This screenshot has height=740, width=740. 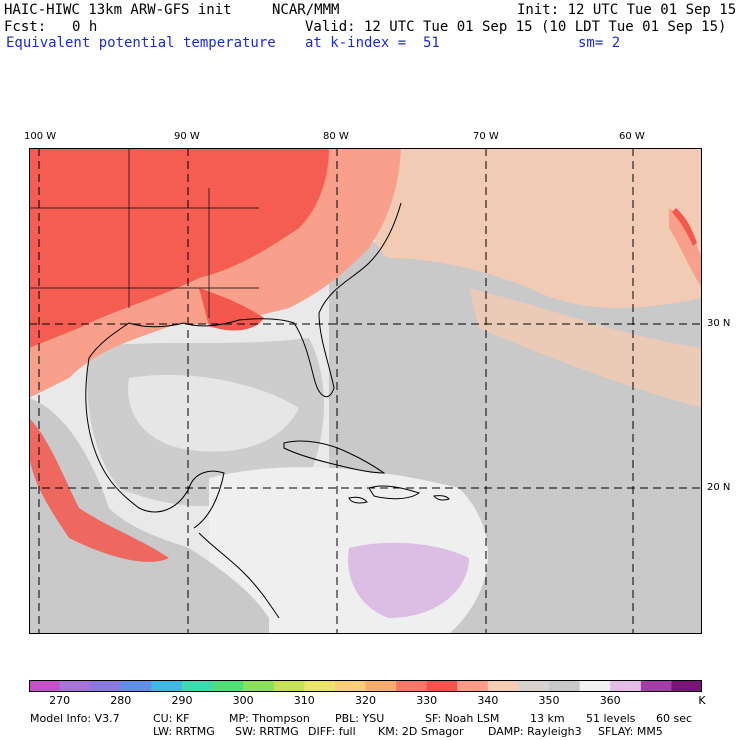 What do you see at coordinates (213, 413) in the screenshot?
I see `gulf-light-field` at bounding box center [213, 413].